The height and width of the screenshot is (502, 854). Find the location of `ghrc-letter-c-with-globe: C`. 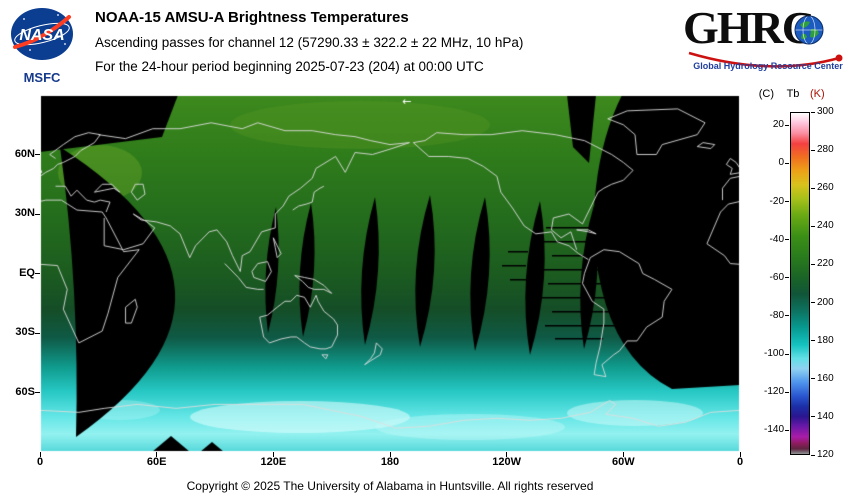

ghrc-letter-c-with-globe: C is located at coordinates (805, 28).